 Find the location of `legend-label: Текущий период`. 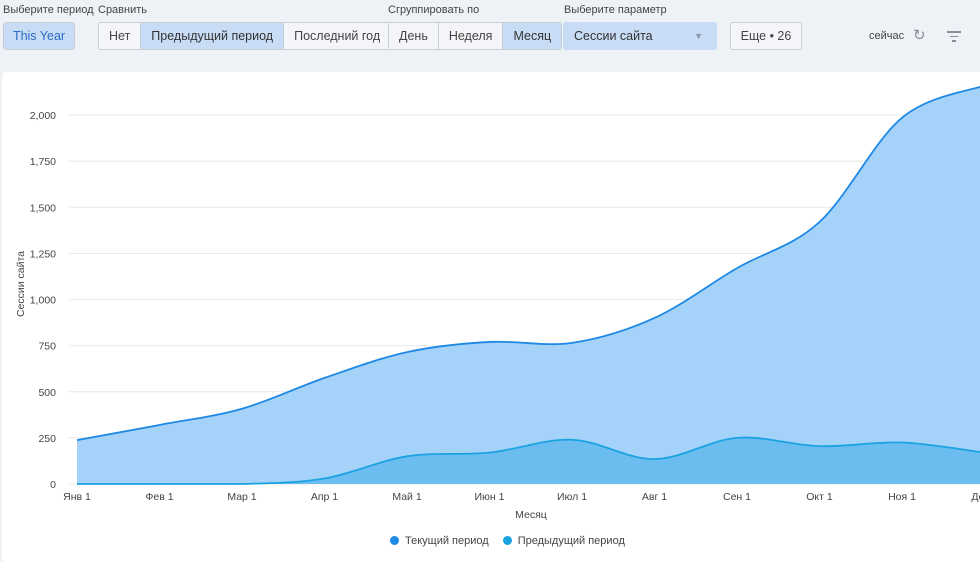

legend-label: Текущий период is located at coordinates (447, 541).